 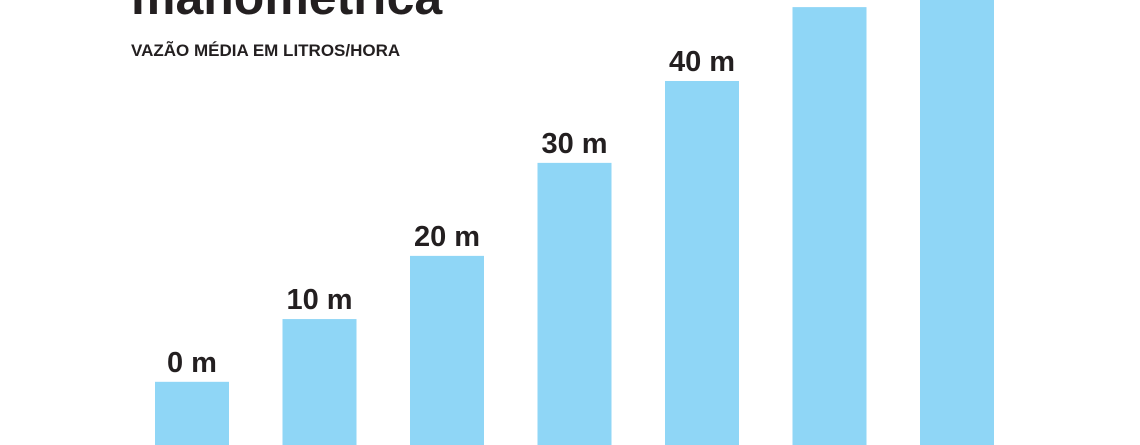 What do you see at coordinates (447, 237) in the screenshot?
I see `bar-label: 20 m` at bounding box center [447, 237].